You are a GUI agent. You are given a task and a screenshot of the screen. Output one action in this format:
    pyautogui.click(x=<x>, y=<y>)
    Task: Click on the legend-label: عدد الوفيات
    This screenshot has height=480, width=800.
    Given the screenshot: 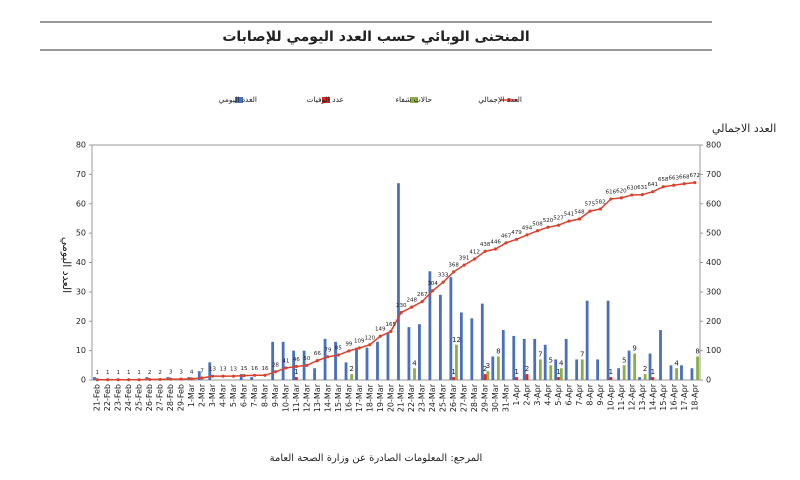 What is the action you would take?
    pyautogui.click(x=325, y=99)
    